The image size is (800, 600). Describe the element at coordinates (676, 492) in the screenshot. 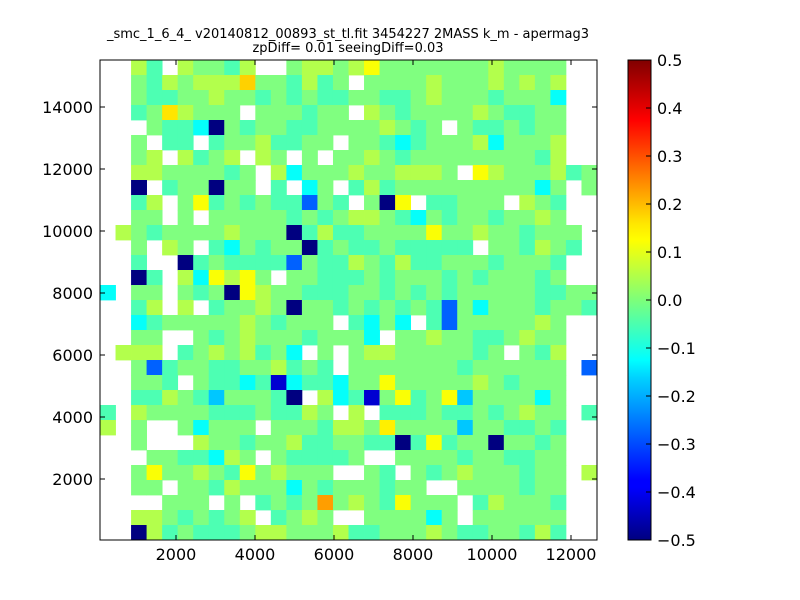

I see `colorbar-tick-label: −0.4` at that location.